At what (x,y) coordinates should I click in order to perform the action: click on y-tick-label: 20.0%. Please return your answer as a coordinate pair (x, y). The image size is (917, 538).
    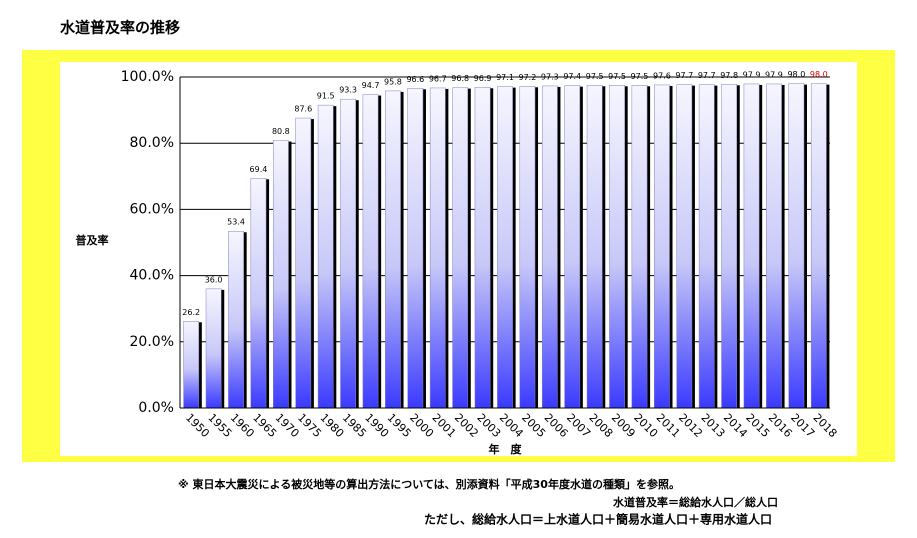
    Looking at the image, I should click on (152, 342).